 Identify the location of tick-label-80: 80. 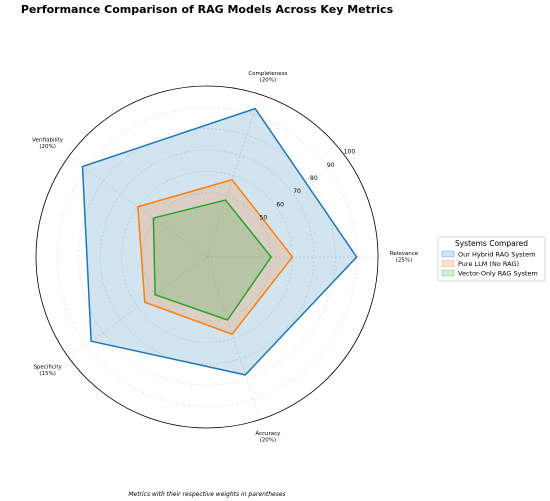
(314, 178).